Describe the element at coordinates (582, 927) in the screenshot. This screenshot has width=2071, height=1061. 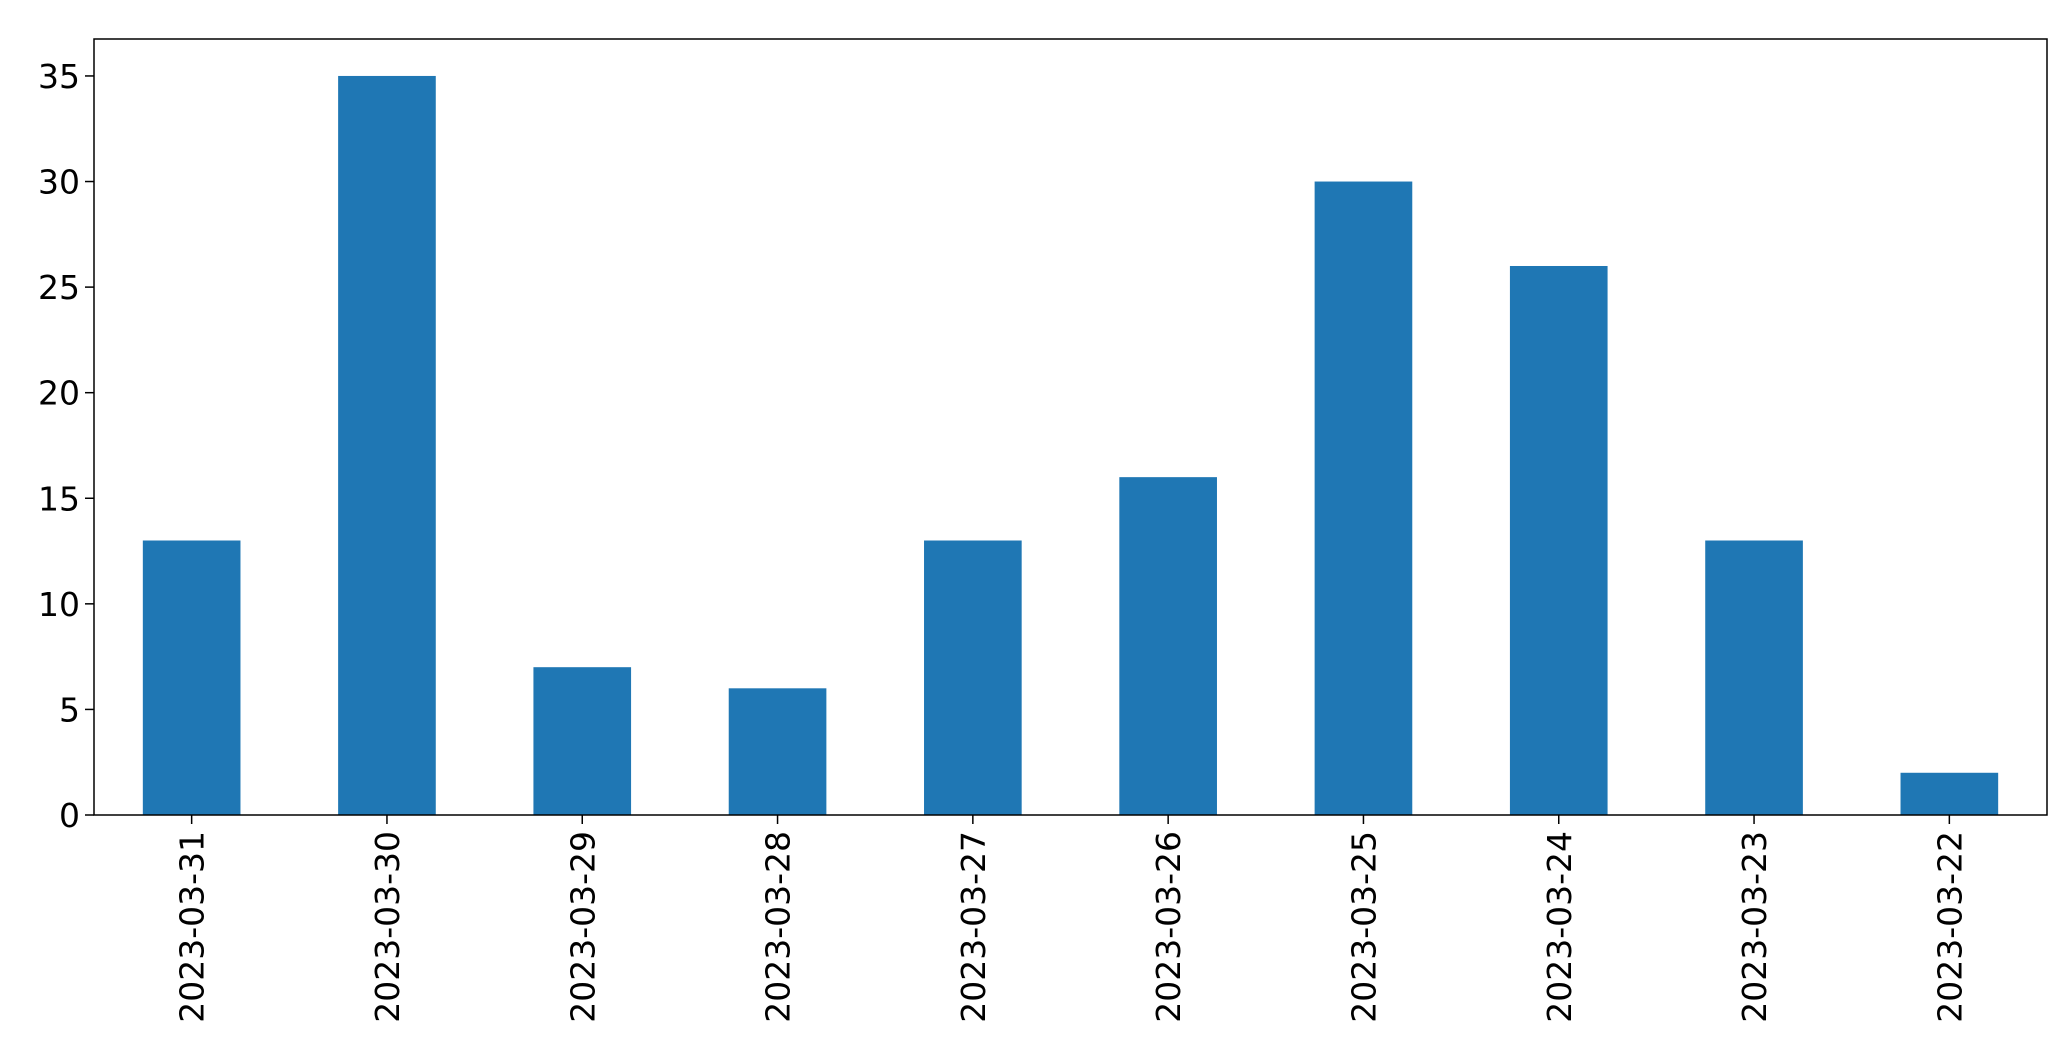
I see `x-tick-label: 2023-03-29` at that location.